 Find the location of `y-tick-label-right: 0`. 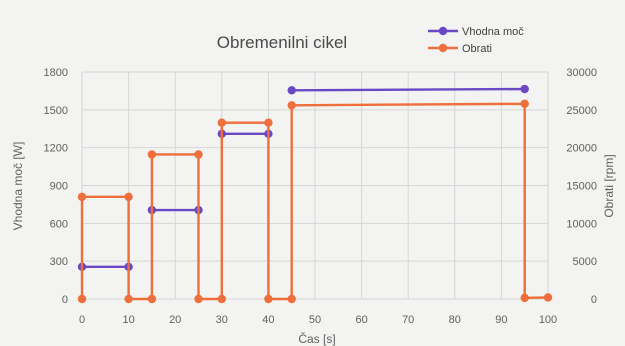

y-tick-label-right: 0 is located at coordinates (594, 300).